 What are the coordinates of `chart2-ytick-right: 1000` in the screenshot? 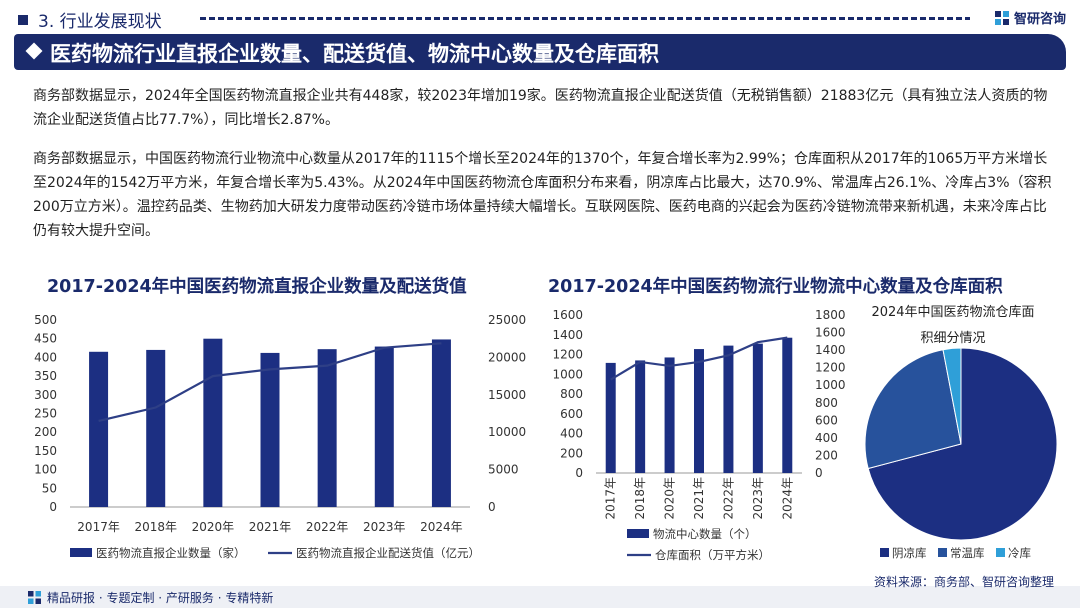 It's located at (830, 385).